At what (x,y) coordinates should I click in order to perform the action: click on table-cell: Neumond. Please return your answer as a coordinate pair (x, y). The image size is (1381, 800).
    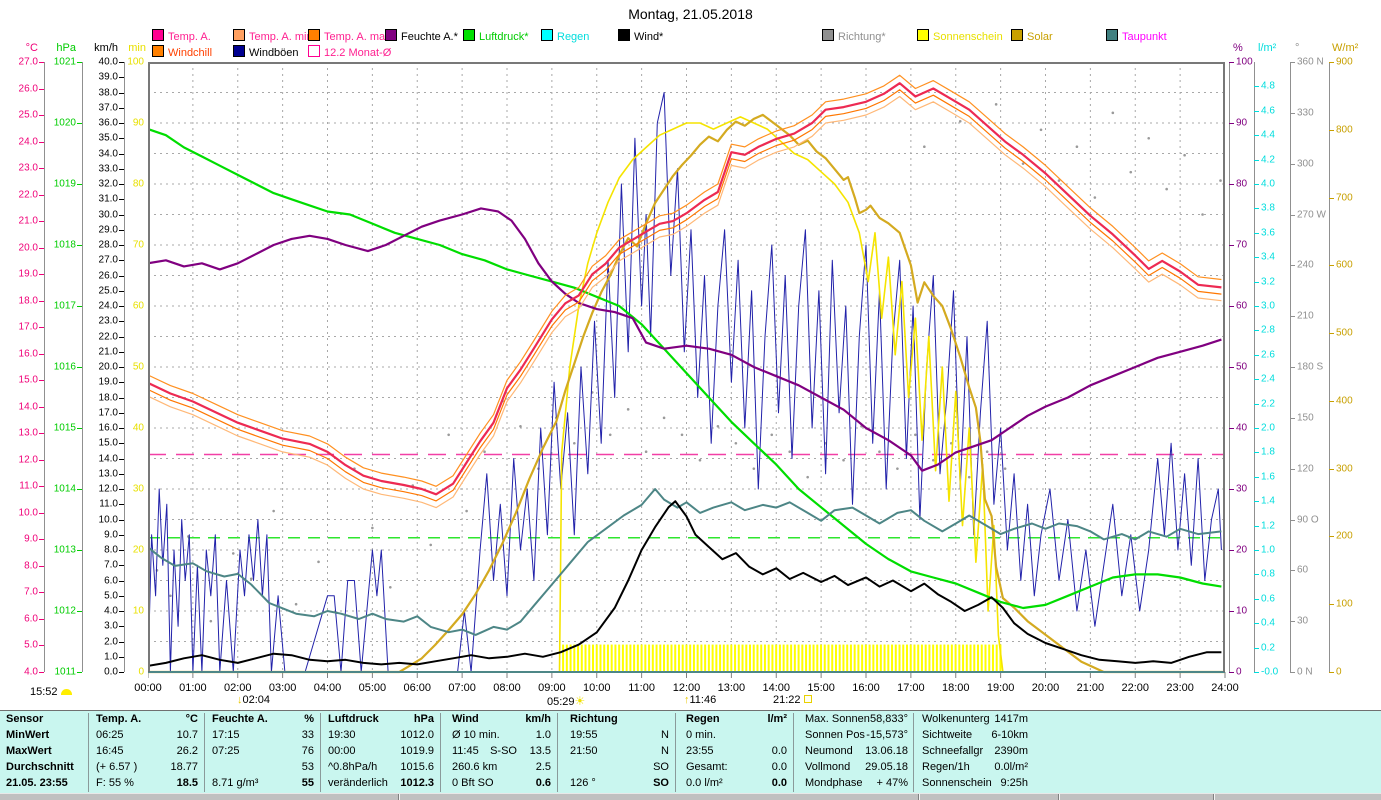
    Looking at the image, I should click on (829, 751).